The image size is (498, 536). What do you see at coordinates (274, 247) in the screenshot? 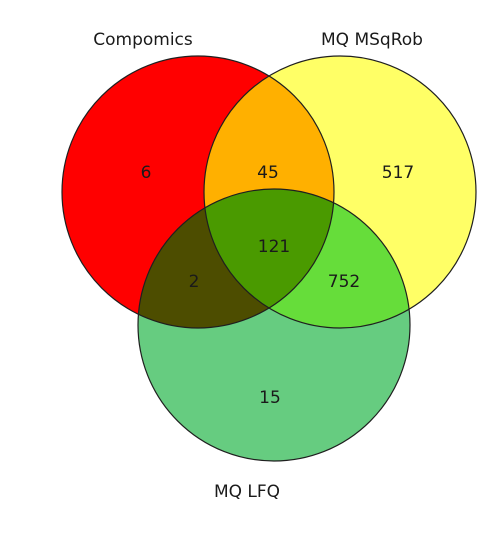
I see `count-all-three: 121` at bounding box center [274, 247].